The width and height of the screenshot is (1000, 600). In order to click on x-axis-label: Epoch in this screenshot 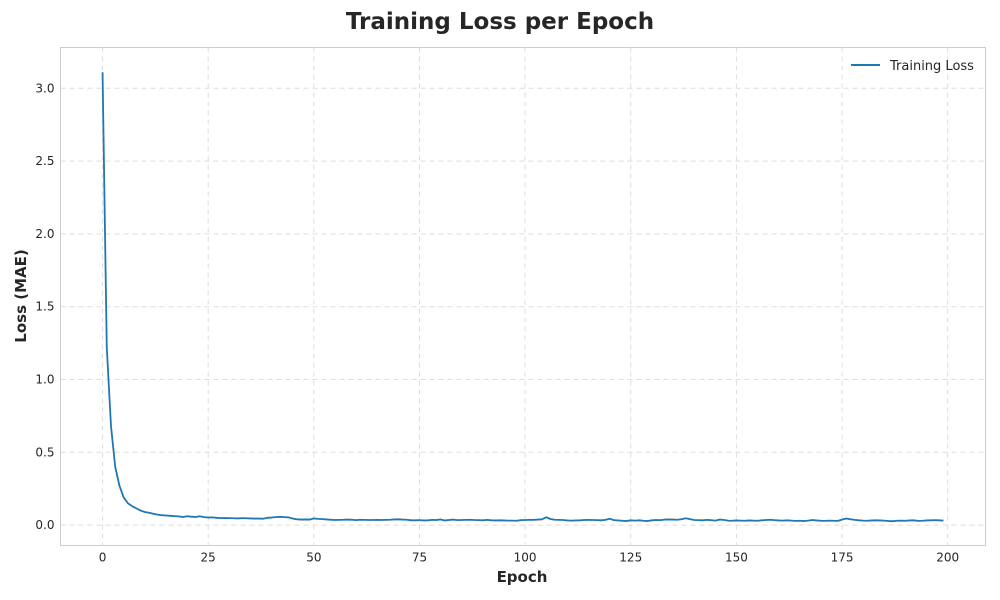, I will do `click(522, 577)`.